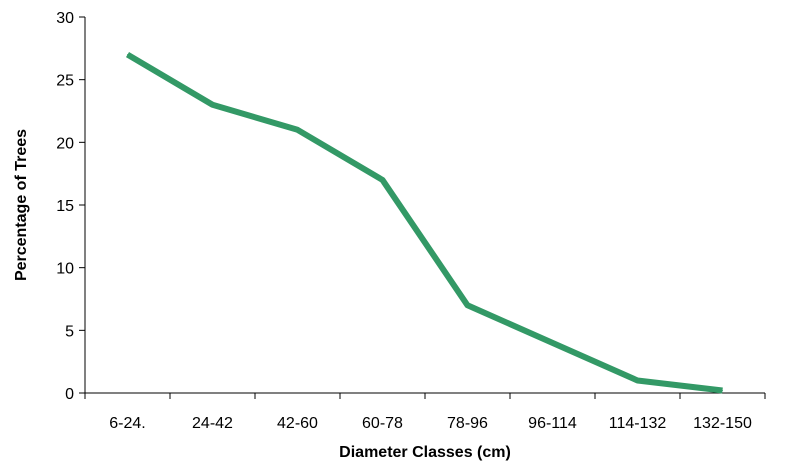  I want to click on y-tick-label: 20, so click(65, 143).